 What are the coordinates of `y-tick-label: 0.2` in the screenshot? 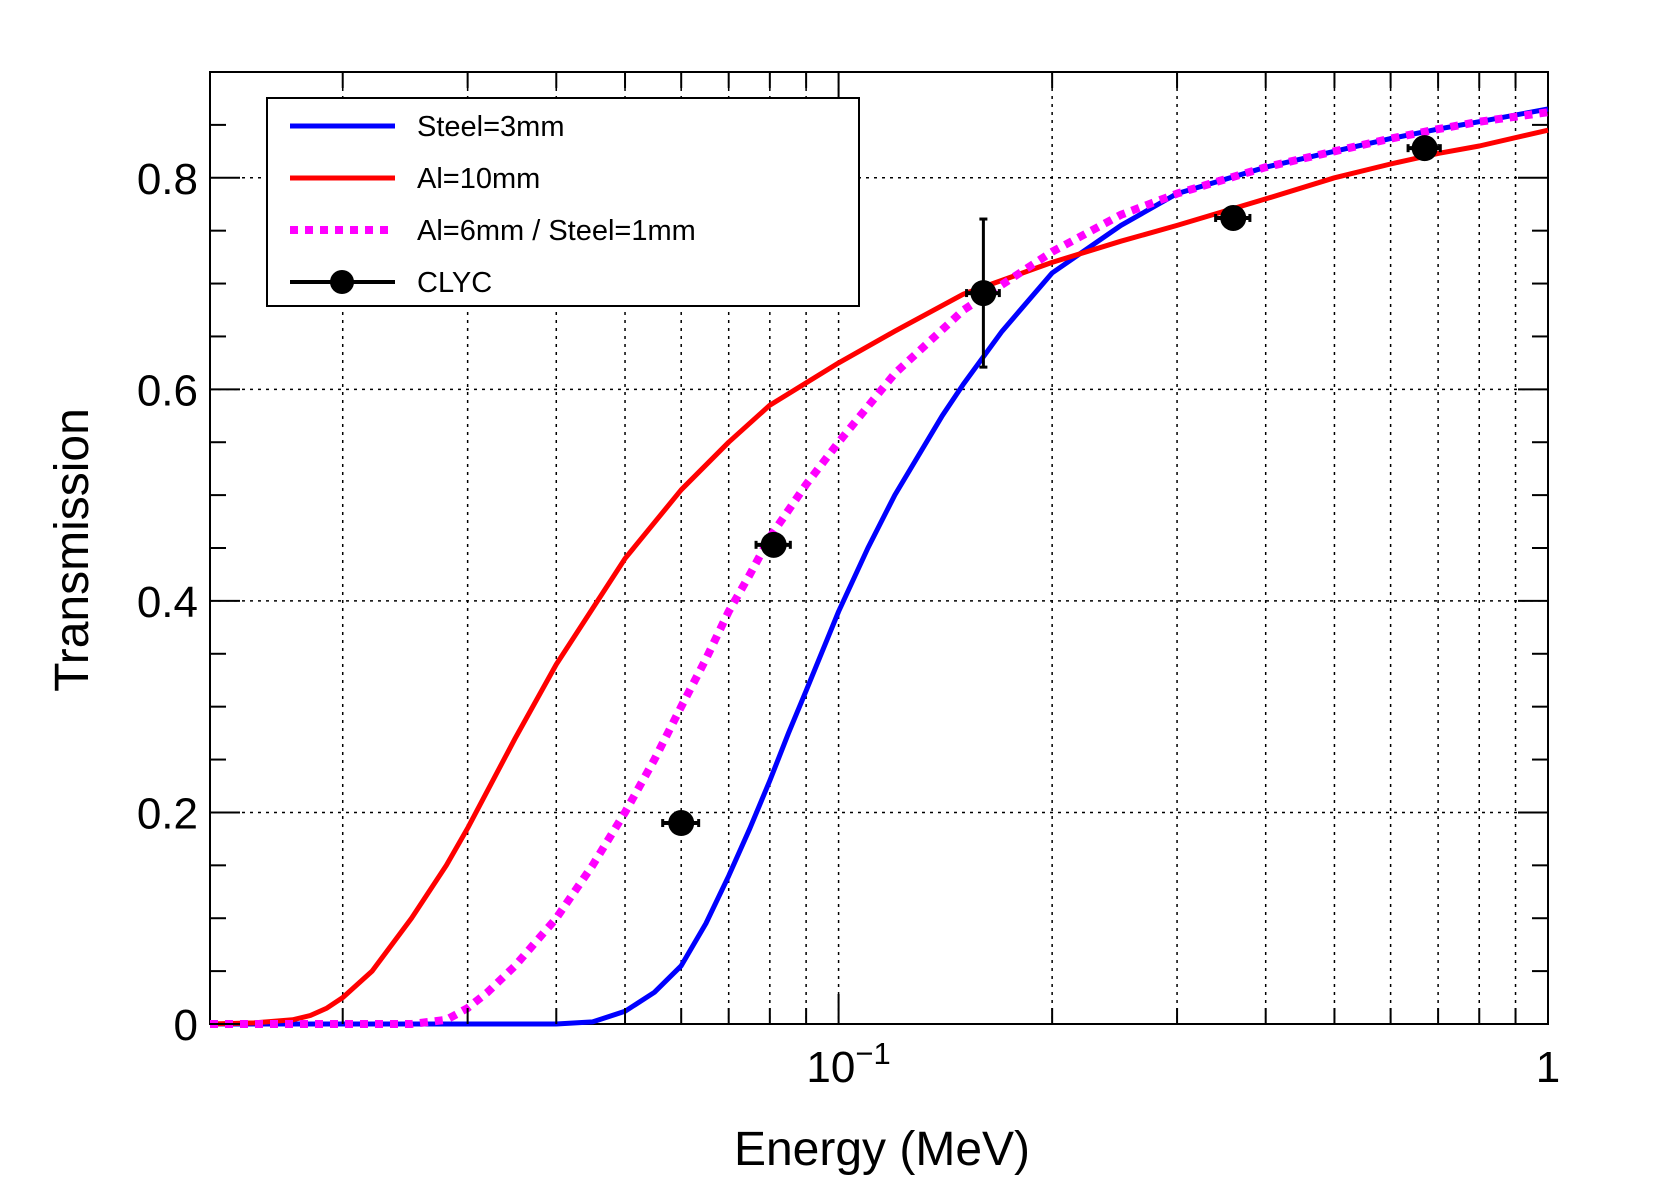 It's located at (167, 813).